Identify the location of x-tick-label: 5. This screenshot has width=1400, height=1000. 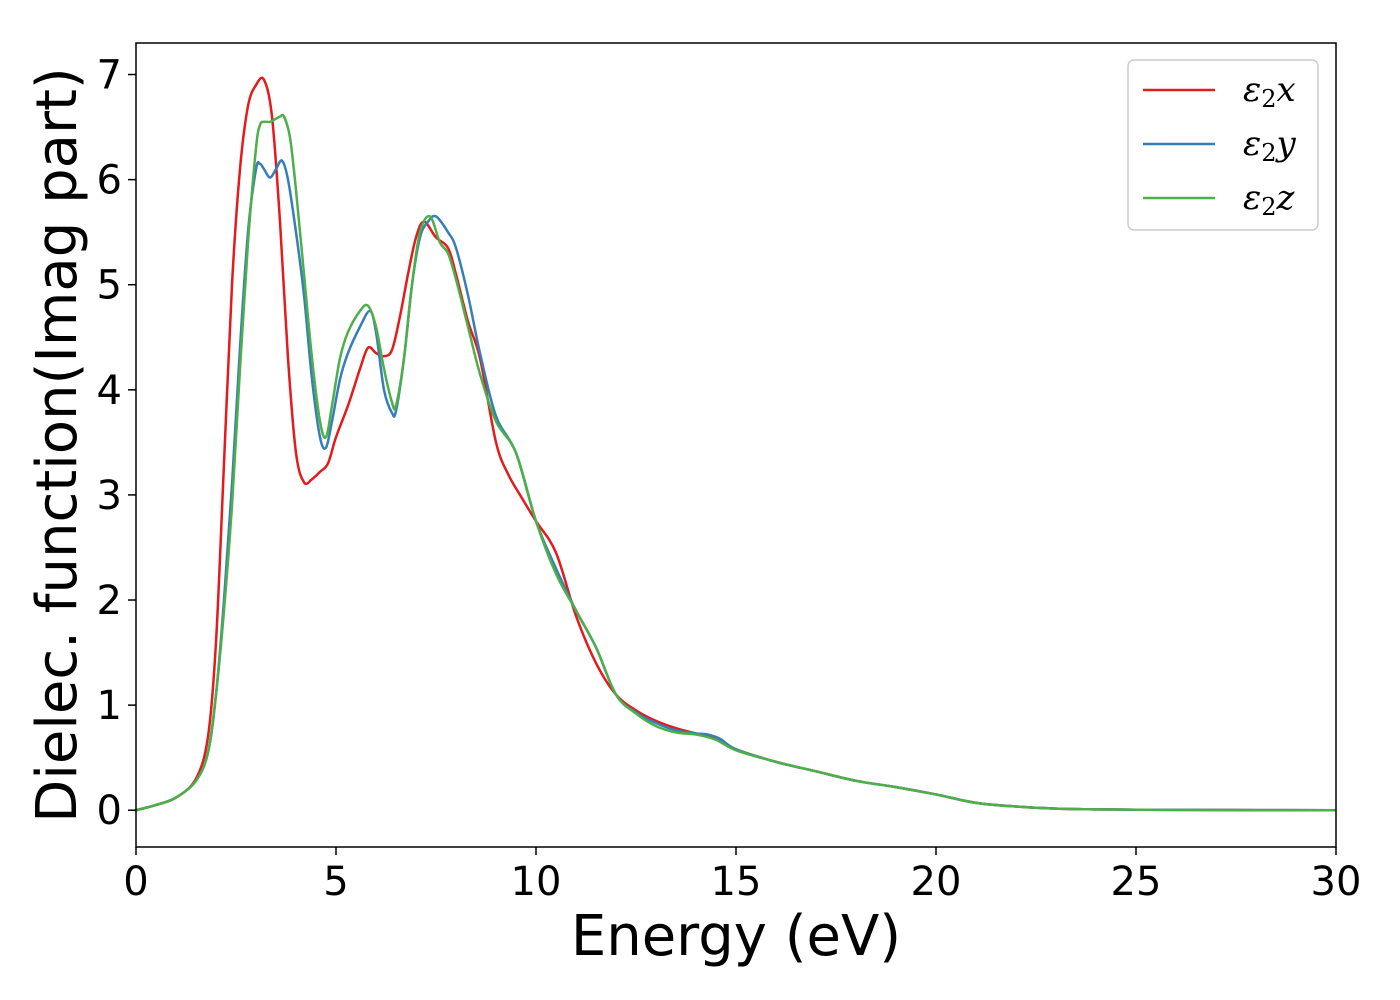
(335, 882).